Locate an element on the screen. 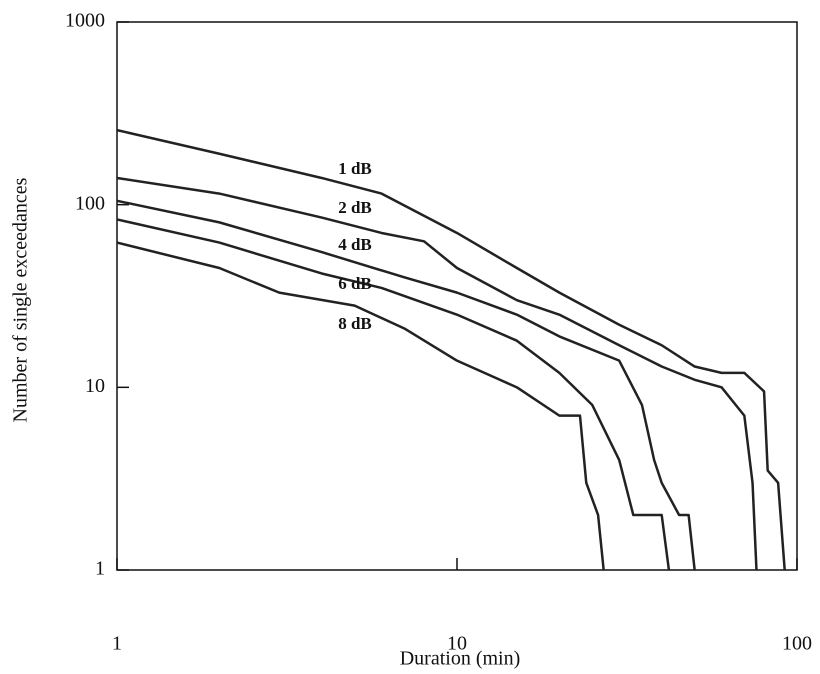  y-tick-label: 1 is located at coordinates (100, 569).